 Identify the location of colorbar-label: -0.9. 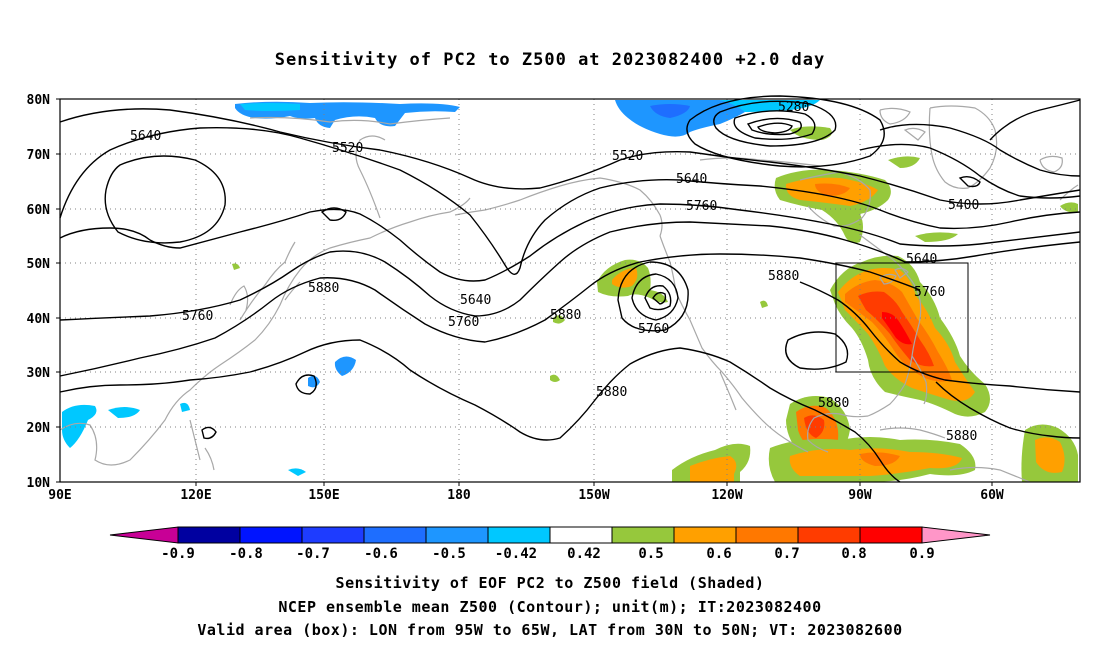
(178, 554).